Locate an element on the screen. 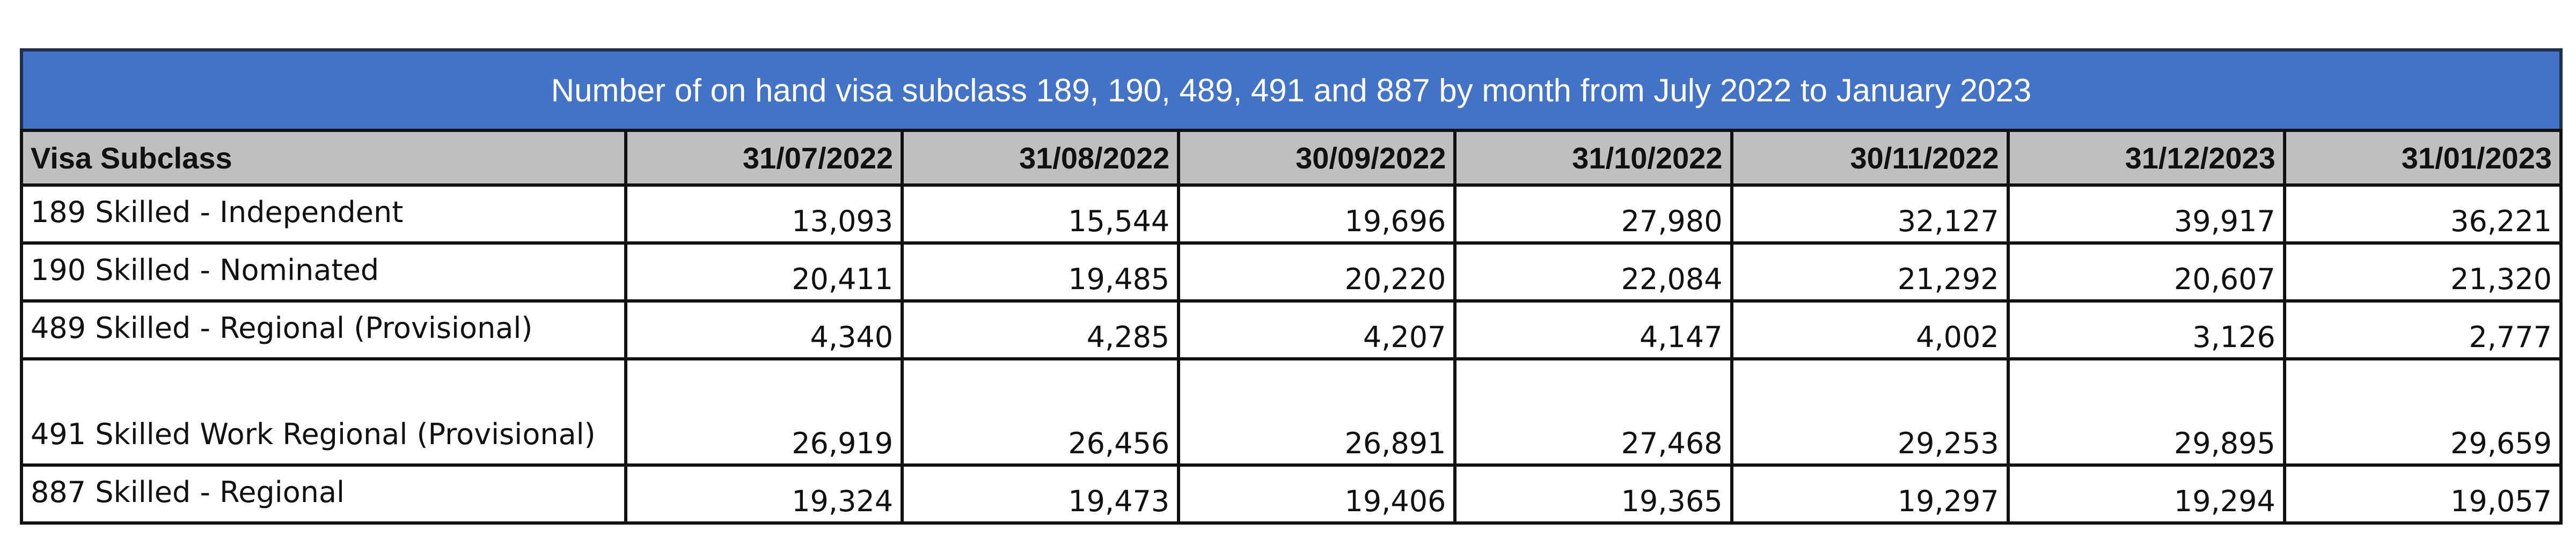  table-cell: 19,473 is located at coordinates (1041, 494).